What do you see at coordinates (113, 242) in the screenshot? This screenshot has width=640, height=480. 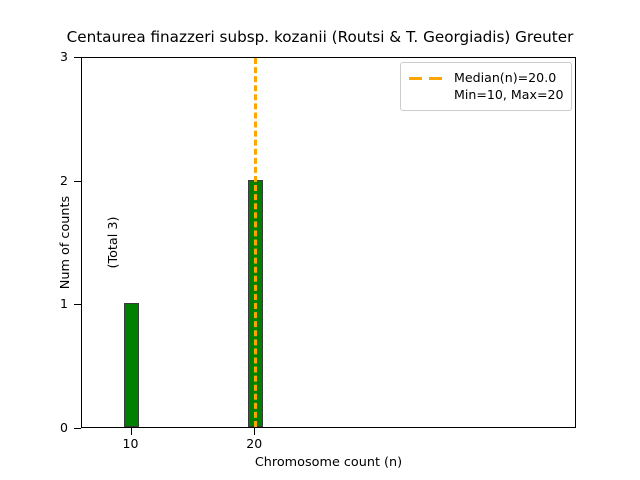 I see `y-axis-label-line2: (Total 3)` at bounding box center [113, 242].